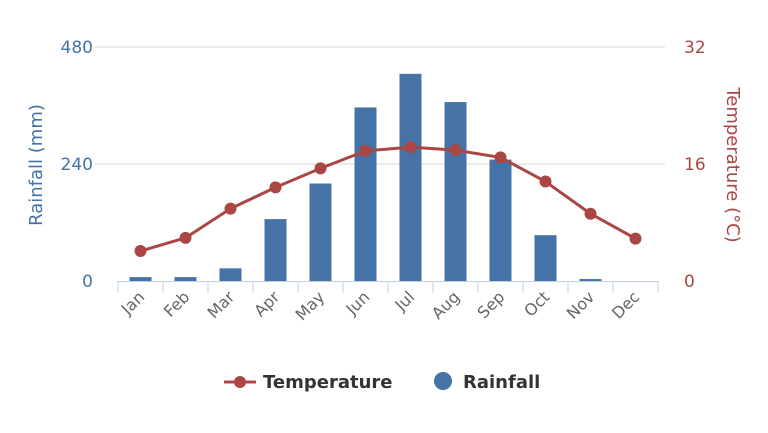 The height and width of the screenshot is (433, 768). I want to click on y-left-tick-label: 0, so click(87, 282).